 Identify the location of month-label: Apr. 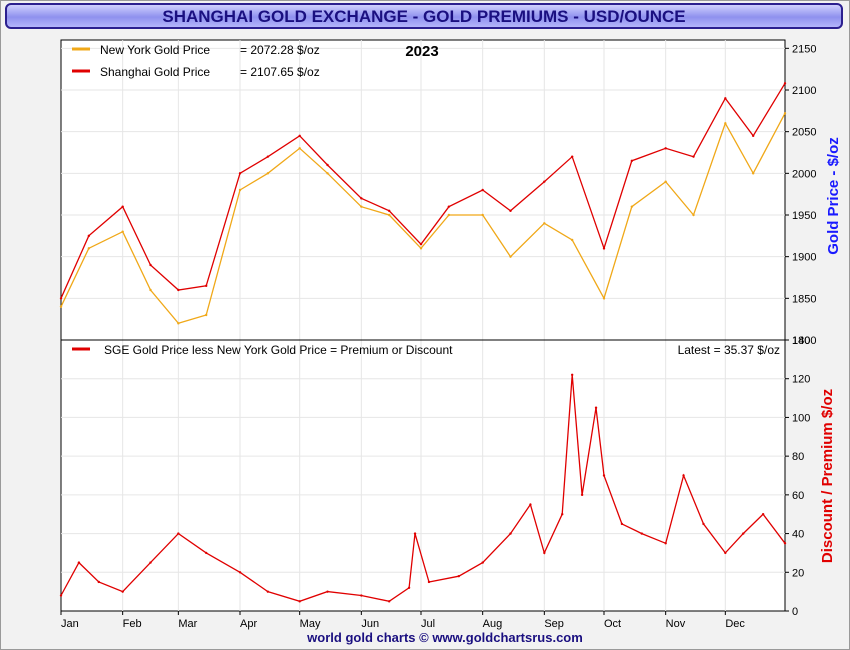
(248, 624).